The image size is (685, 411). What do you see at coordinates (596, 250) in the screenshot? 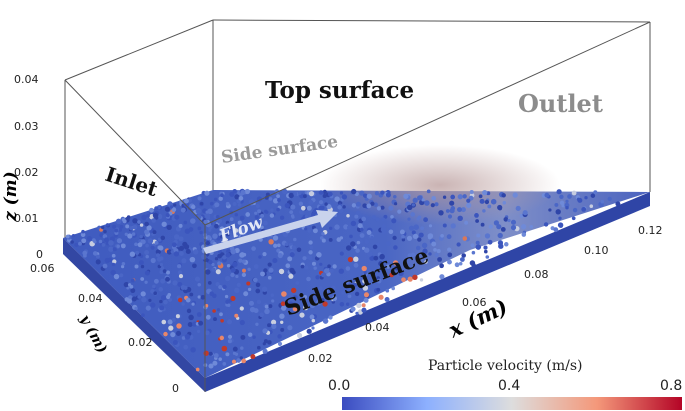
I see `x-tick-label: 0.10` at bounding box center [596, 250].